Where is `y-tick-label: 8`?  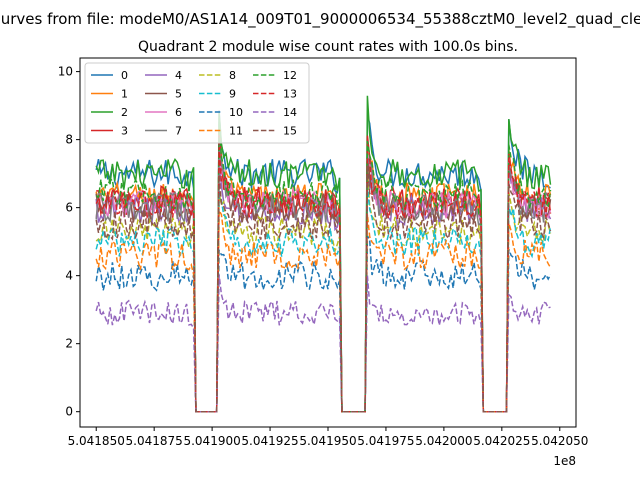
y-tick-label: 8 is located at coordinates (69, 140).